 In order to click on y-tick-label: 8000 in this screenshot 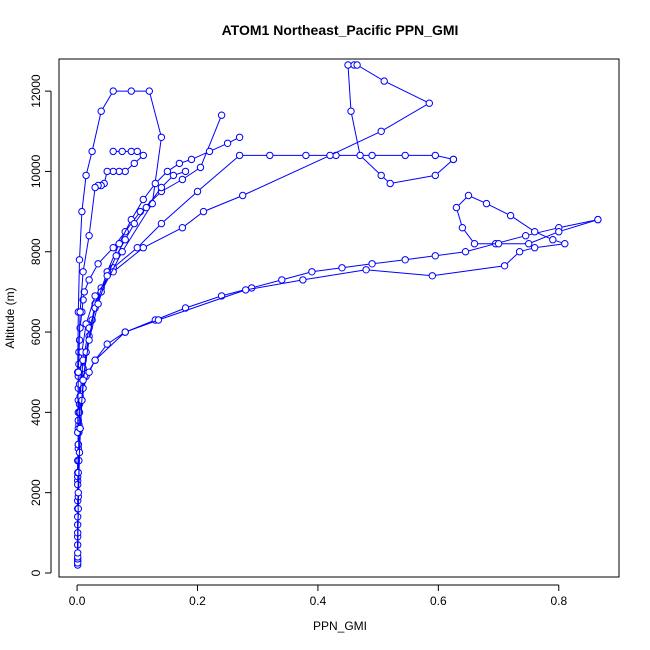, I will do `click(36, 251)`.